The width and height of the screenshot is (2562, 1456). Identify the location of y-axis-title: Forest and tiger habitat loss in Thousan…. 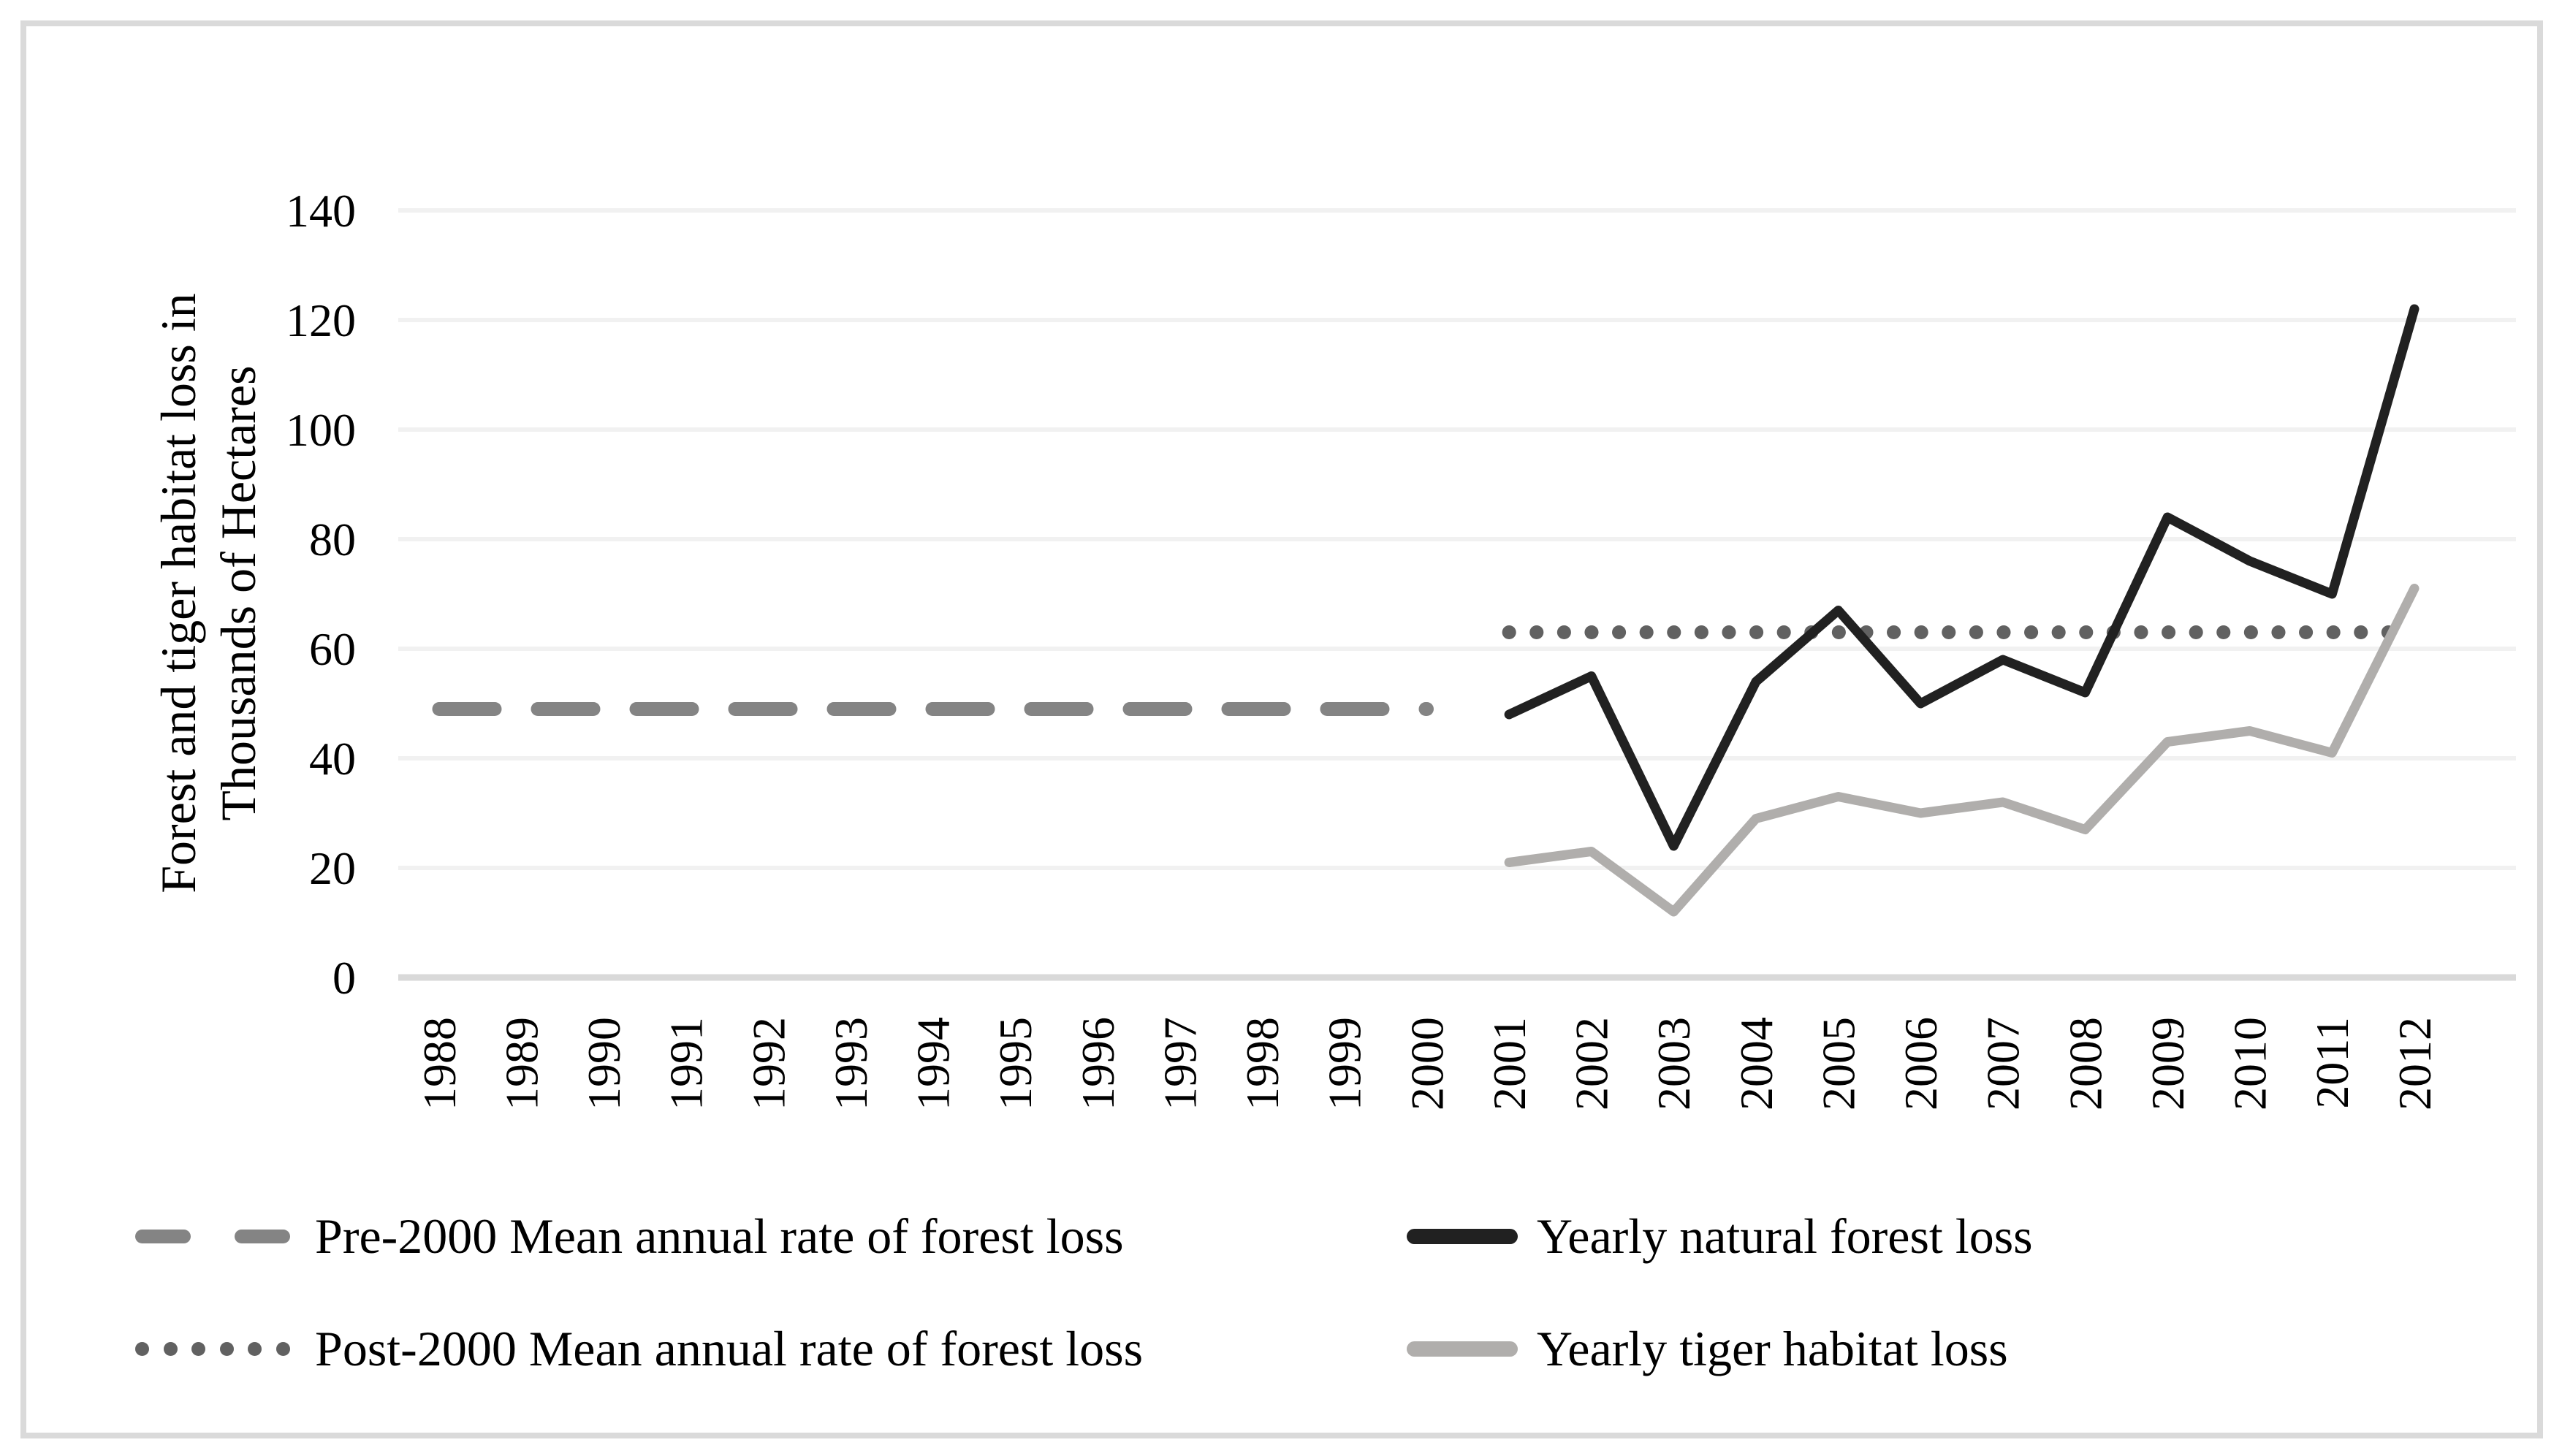
(208, 593).